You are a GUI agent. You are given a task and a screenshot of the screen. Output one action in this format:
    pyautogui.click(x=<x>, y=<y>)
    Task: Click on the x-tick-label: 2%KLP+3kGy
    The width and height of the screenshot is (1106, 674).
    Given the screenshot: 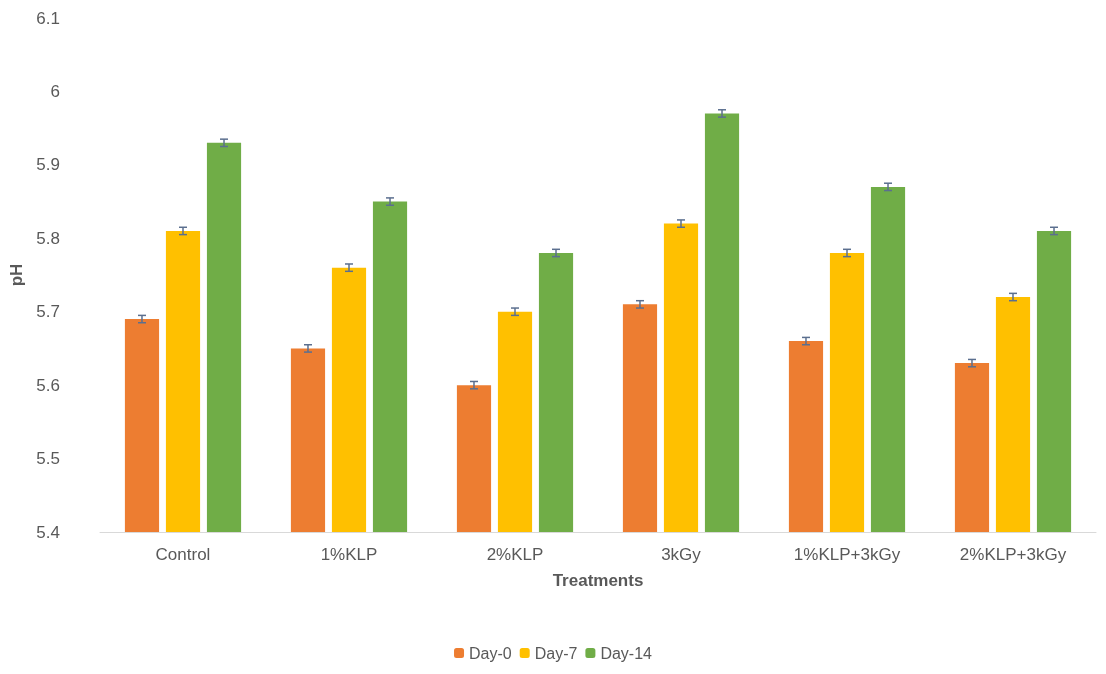 What is the action you would take?
    pyautogui.click(x=1013, y=554)
    